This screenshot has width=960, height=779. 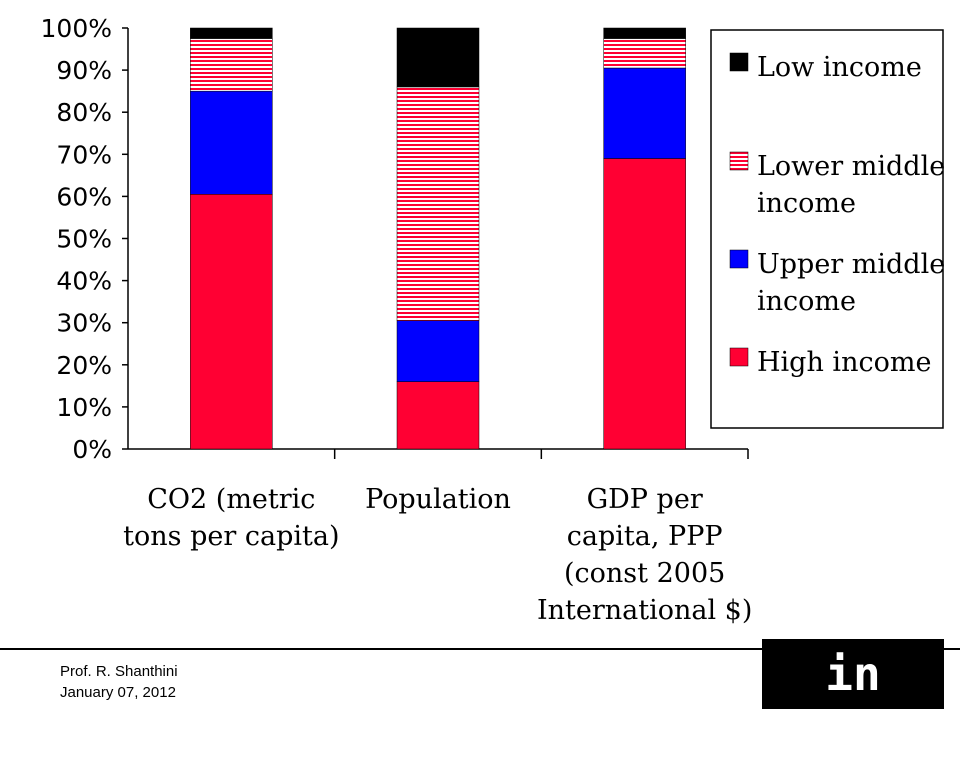 I want to click on x-category-label: CO2 (metric, so click(x=231, y=499).